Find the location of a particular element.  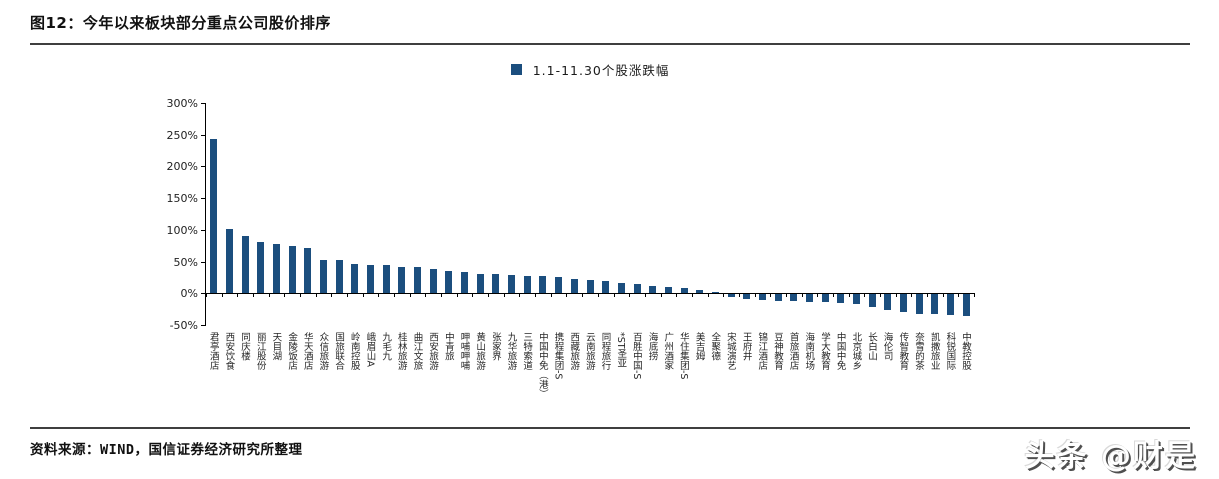

y-tick-label: 200% is located at coordinates (182, 167).